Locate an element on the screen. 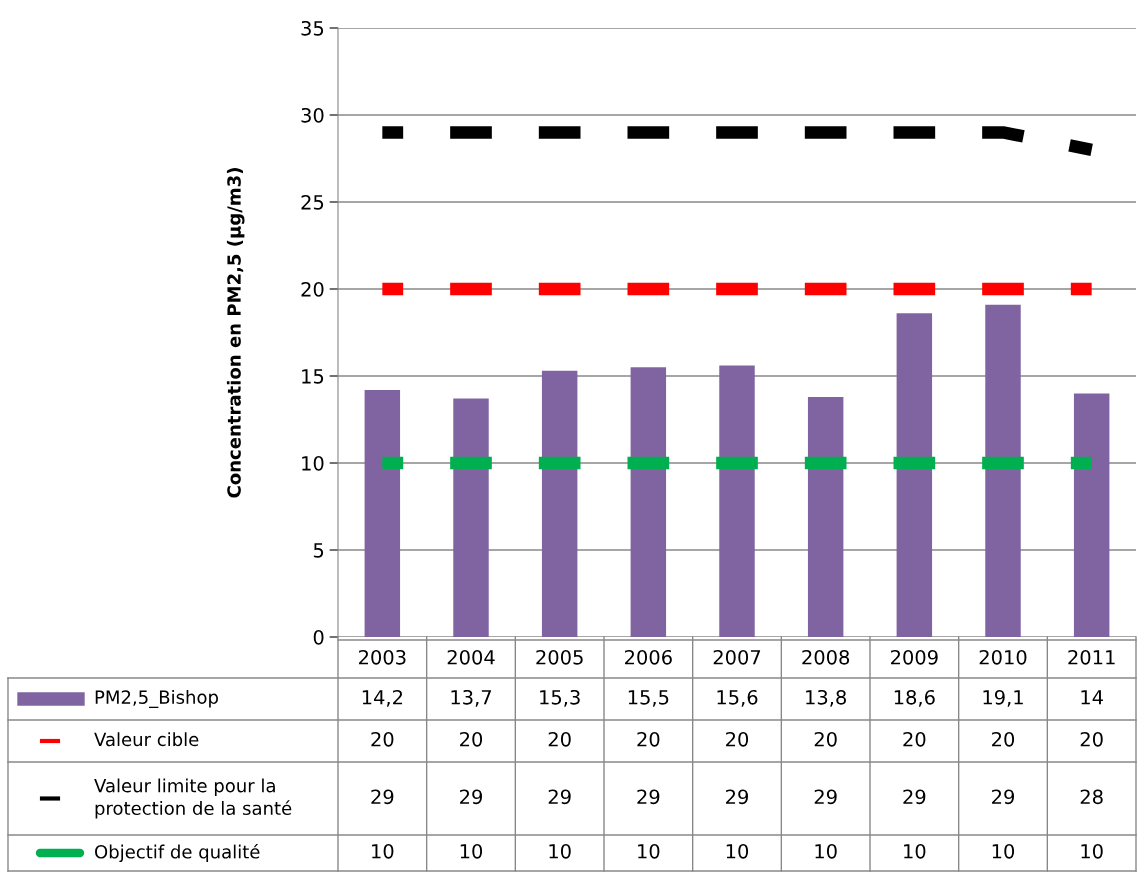 This screenshot has height=872, width=1138. x-tick-label: 2007 is located at coordinates (737, 657).